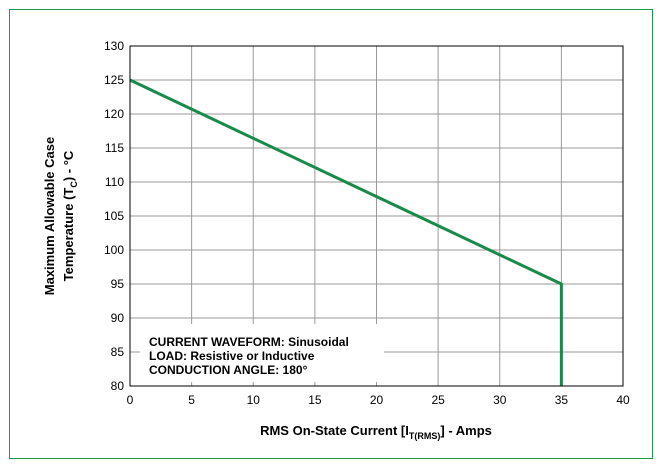 This screenshot has height=468, width=662. Describe the element at coordinates (191, 400) in the screenshot. I see `x-tick-label: 5` at that location.